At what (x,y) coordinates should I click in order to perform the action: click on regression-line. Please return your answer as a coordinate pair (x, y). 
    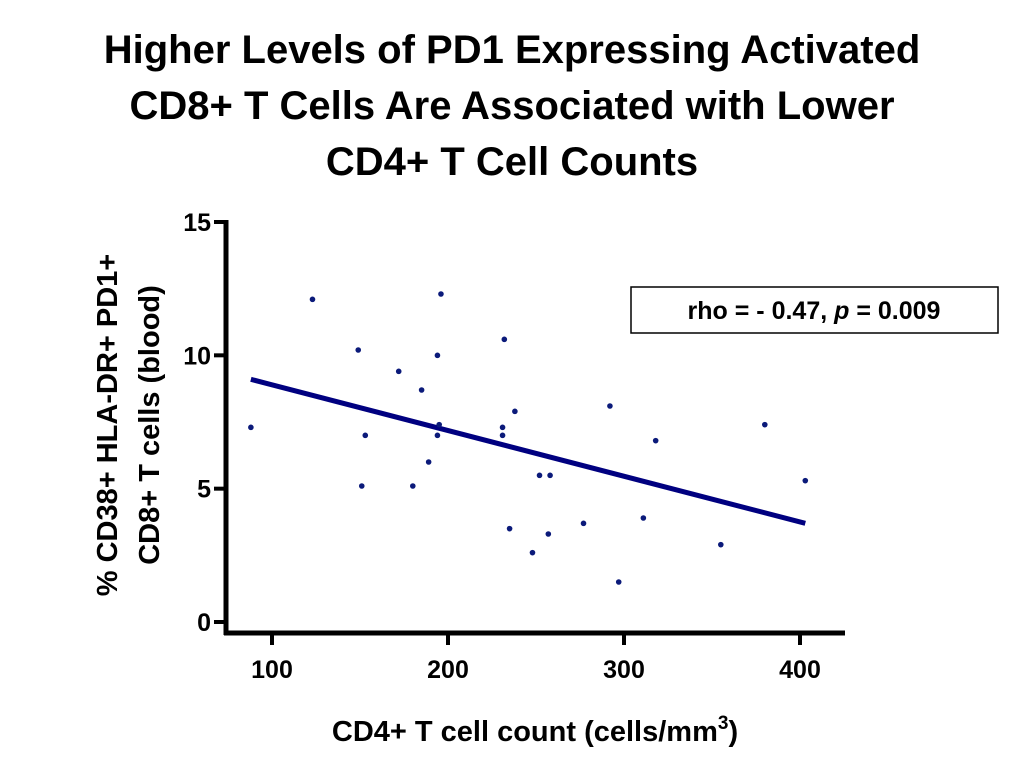
    Looking at the image, I should click on (528, 451).